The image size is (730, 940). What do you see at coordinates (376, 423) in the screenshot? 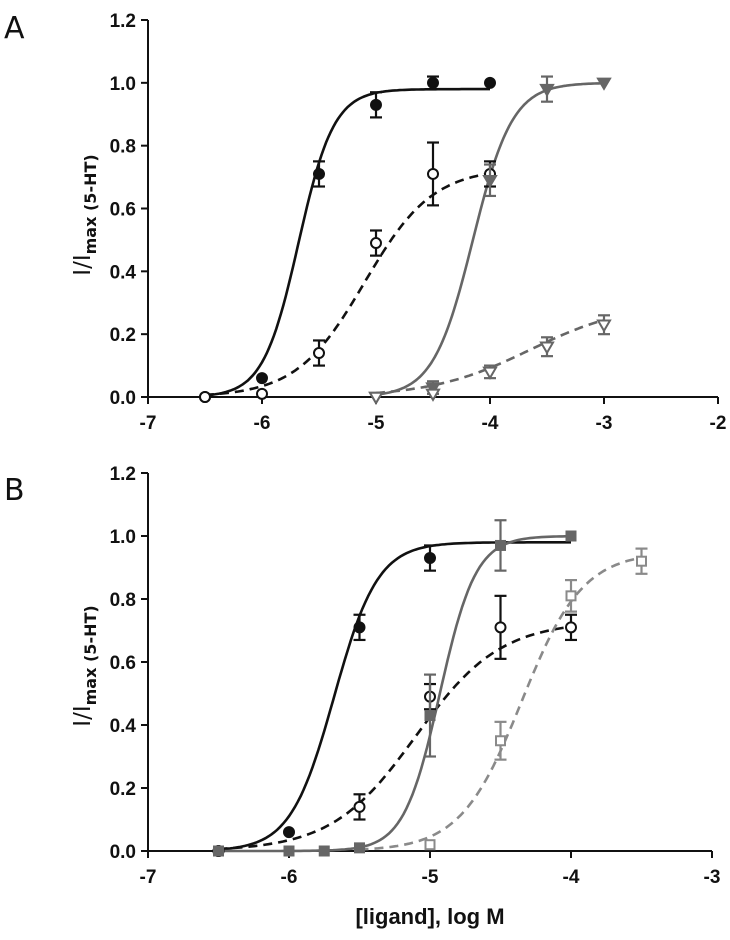
I see `panel-a-x-tick-label: -5` at bounding box center [376, 423].